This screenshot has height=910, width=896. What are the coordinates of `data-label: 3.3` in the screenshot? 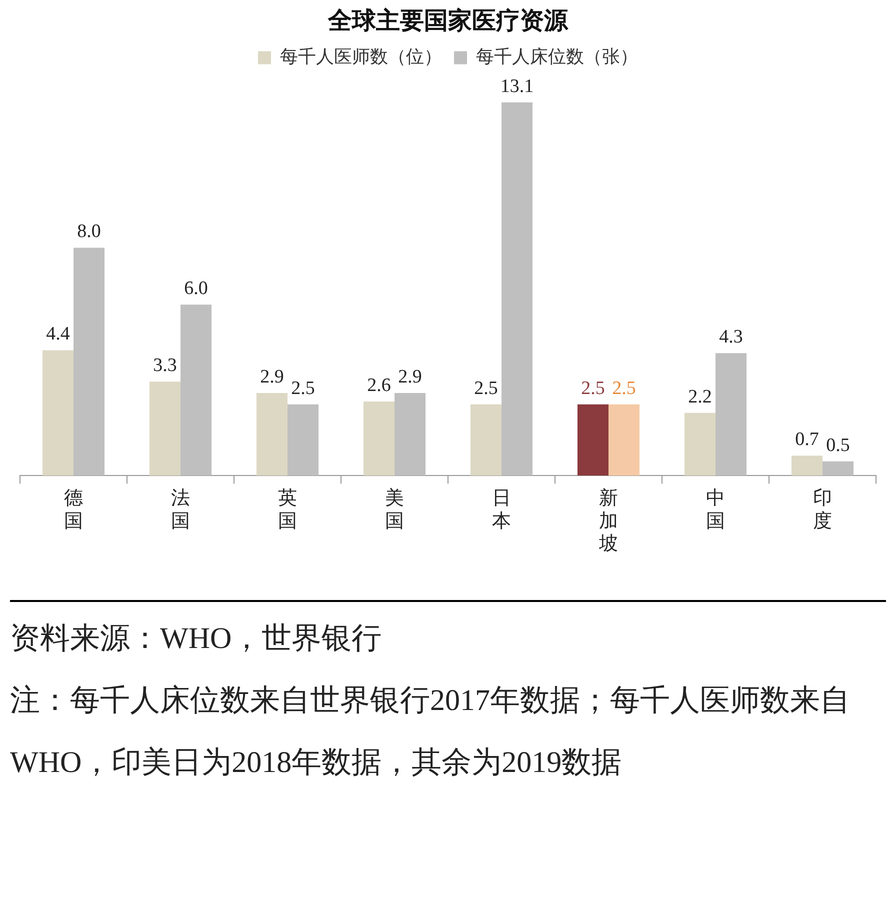 It's located at (165, 365).